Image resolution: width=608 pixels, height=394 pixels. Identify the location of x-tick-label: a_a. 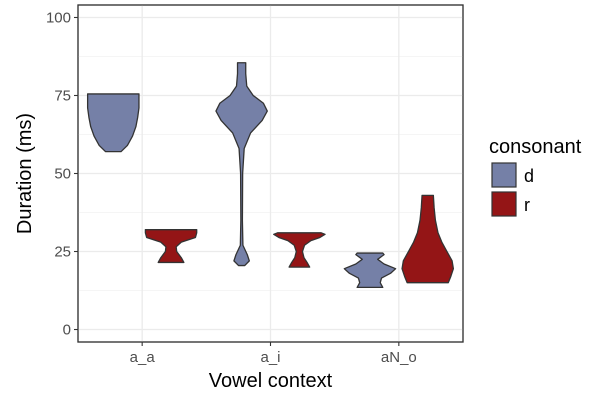
(143, 357).